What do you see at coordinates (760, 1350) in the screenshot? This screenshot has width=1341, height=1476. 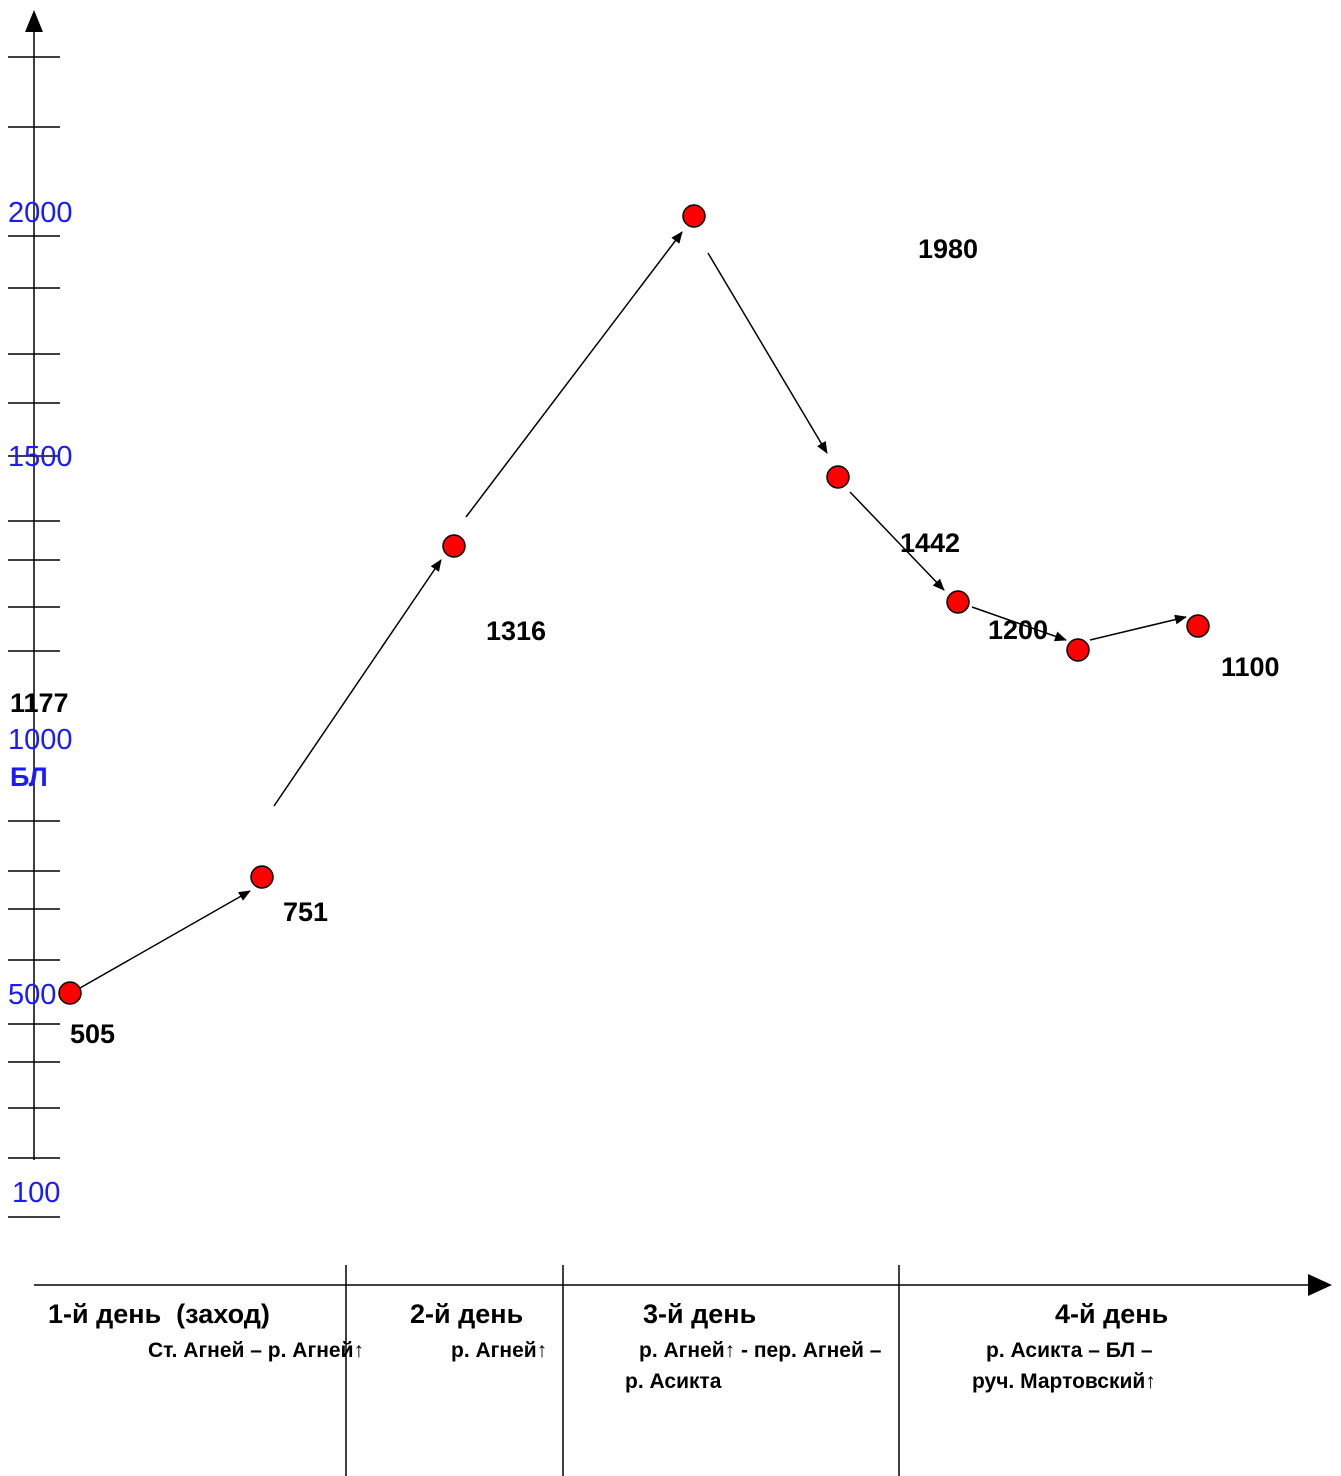 I see `route-label: р. Агней↑ - пер. Агней –` at bounding box center [760, 1350].